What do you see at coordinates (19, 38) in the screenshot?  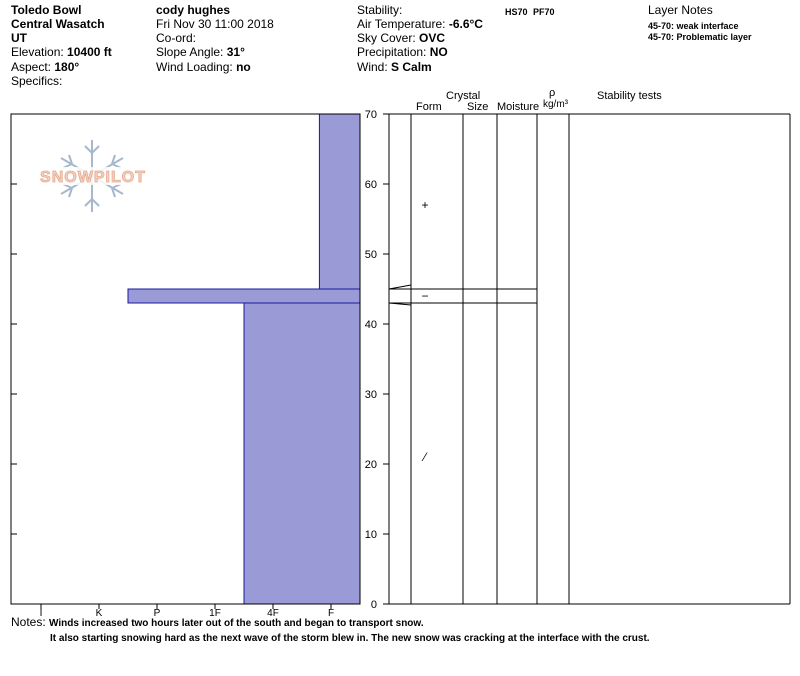 I see `location-state: UT` at bounding box center [19, 38].